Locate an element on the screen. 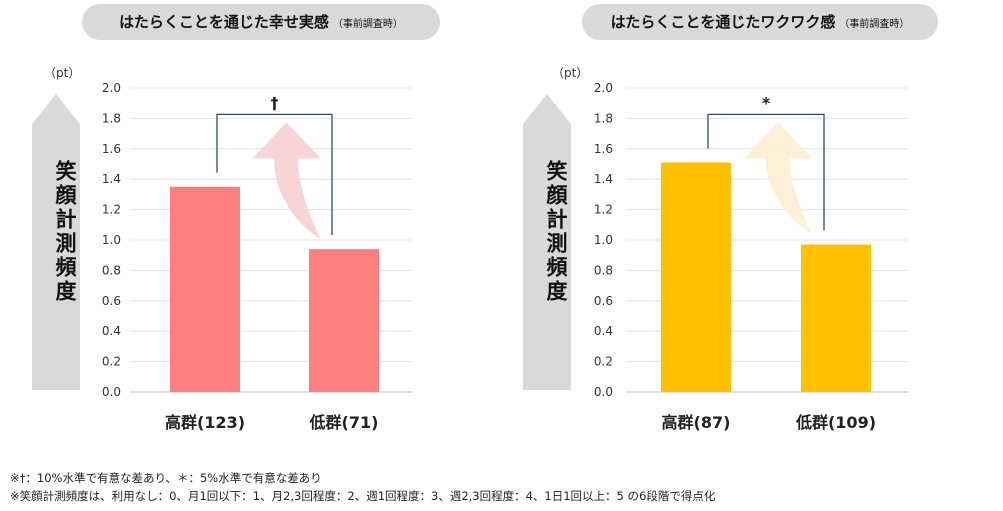 The height and width of the screenshot is (511, 1003). x-category-label: 低群(109) is located at coordinates (835, 422).